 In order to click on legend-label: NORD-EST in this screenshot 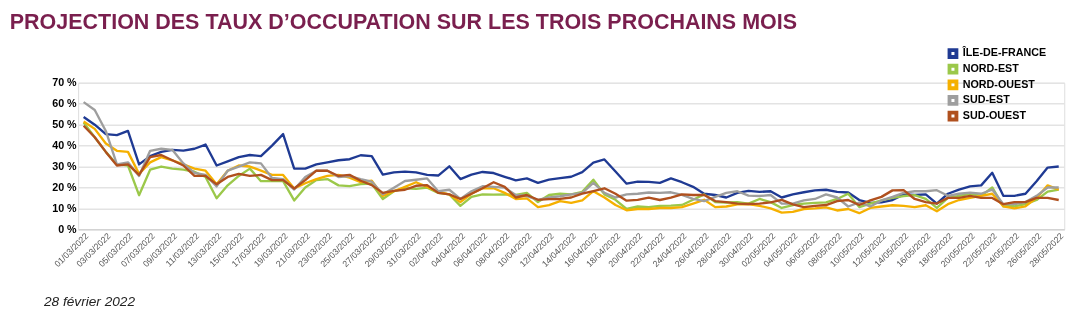, I will do `click(991, 68)`.